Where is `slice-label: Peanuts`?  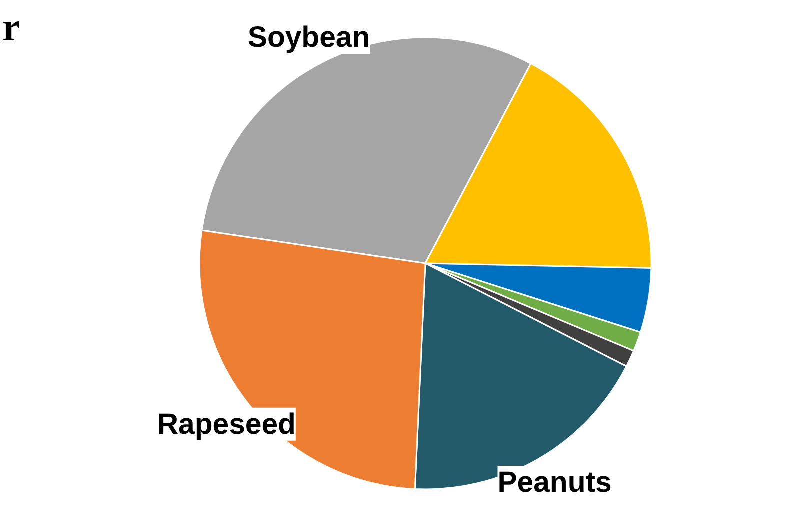 slice-label: Peanuts is located at coordinates (555, 482).